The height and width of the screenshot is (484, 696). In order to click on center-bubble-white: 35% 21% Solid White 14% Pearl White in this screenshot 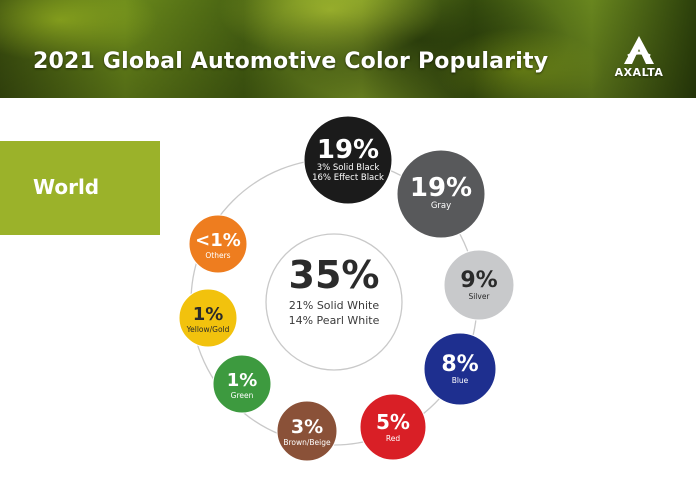, I will do `click(334, 302)`.